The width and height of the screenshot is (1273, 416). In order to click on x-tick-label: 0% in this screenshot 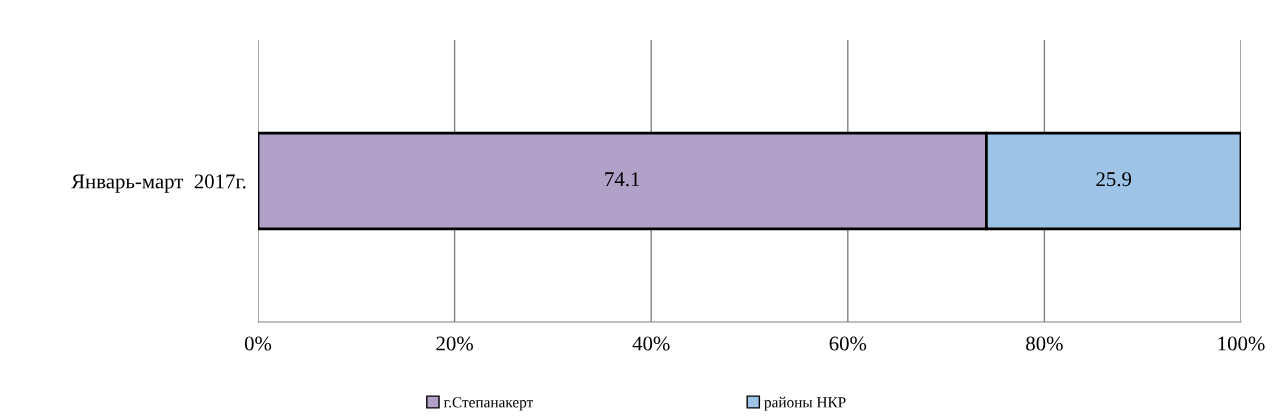, I will do `click(258, 343)`.